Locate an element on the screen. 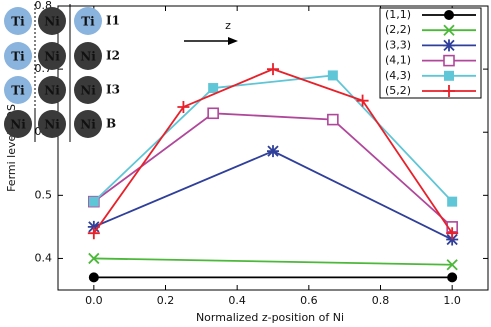 Image resolution: width=491 pixels, height=327 pixels. arrow-label: z is located at coordinates (228, 25).